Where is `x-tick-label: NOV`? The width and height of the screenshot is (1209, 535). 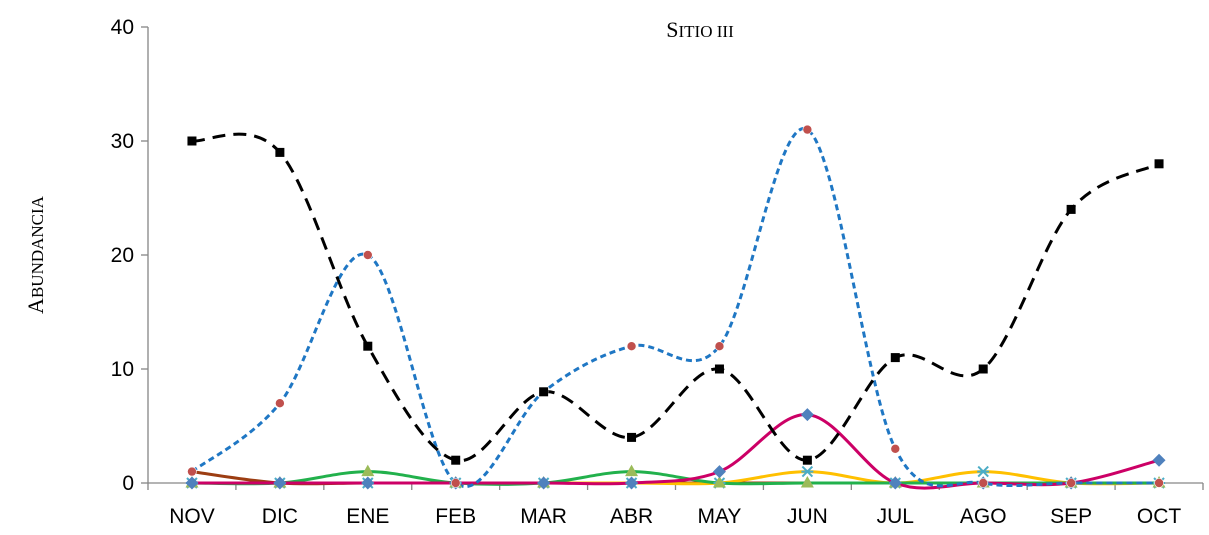
x-tick-label: NOV is located at coordinates (192, 516).